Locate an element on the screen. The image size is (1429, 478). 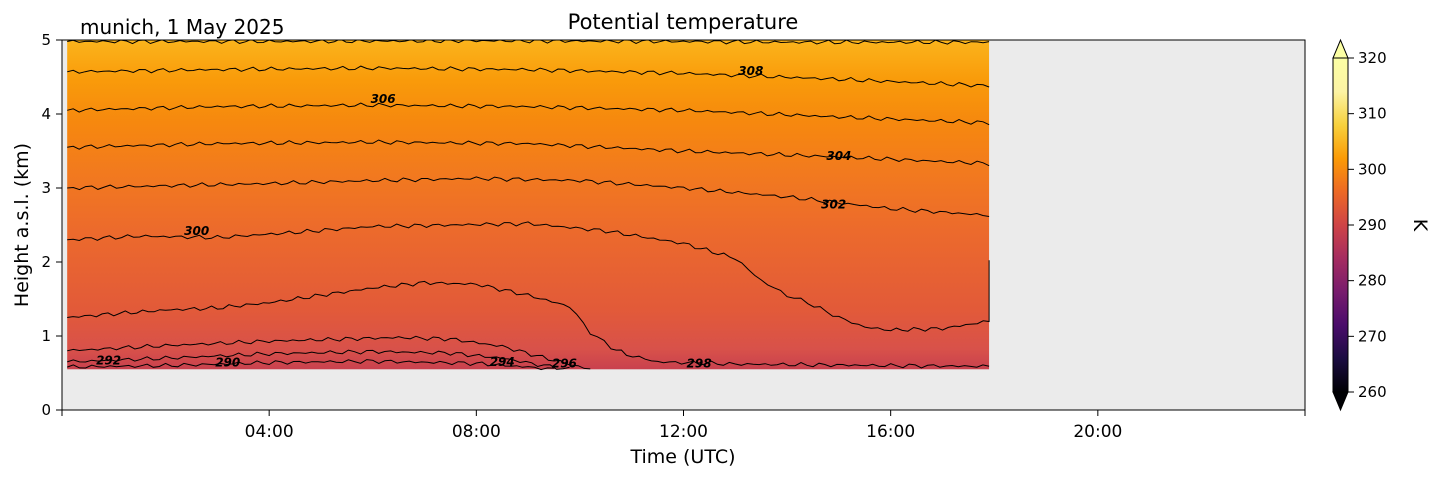
x-axis-label: Time (UTC) is located at coordinates (682, 457).